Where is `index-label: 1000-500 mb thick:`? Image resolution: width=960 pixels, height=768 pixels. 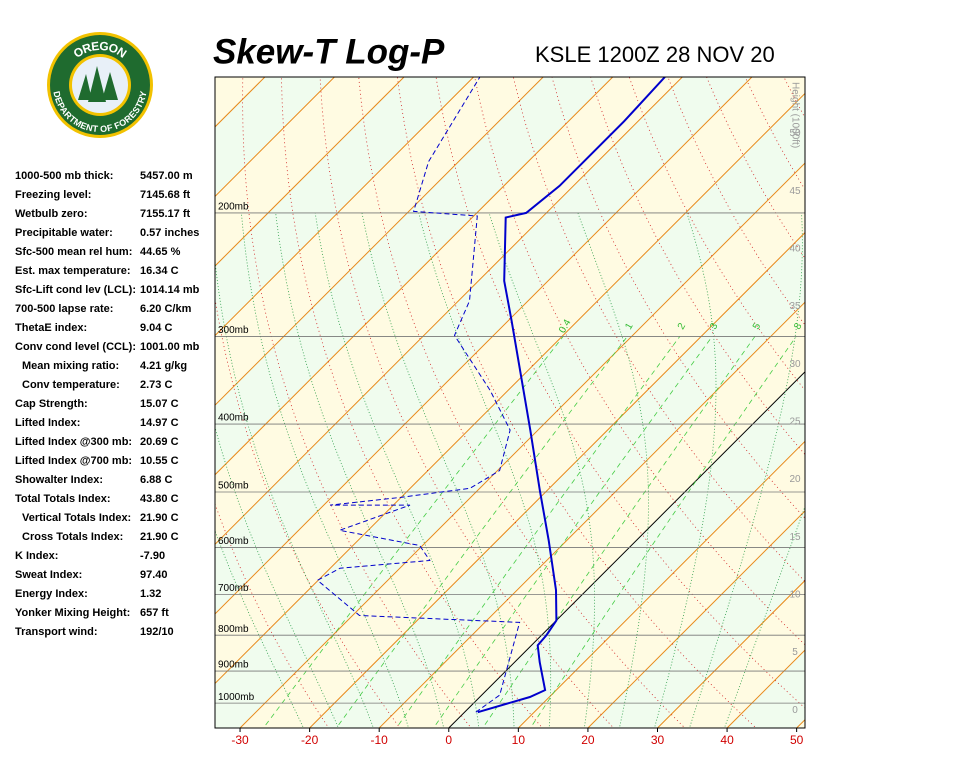
index-label: 1000-500 mb thick: is located at coordinates (64, 176).